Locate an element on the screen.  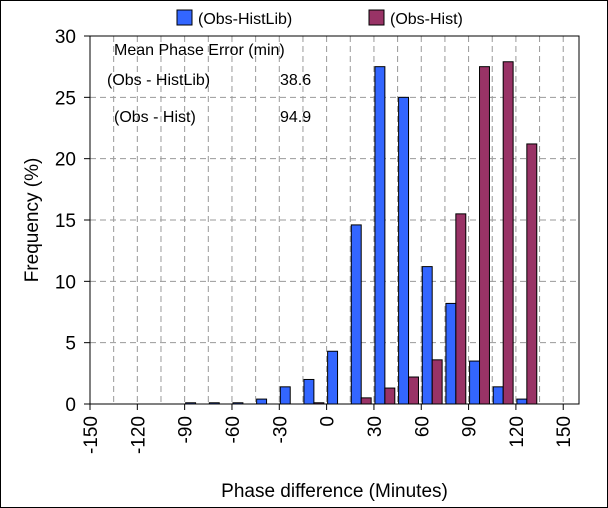
y-tick-label: 30 is located at coordinates (65, 37).